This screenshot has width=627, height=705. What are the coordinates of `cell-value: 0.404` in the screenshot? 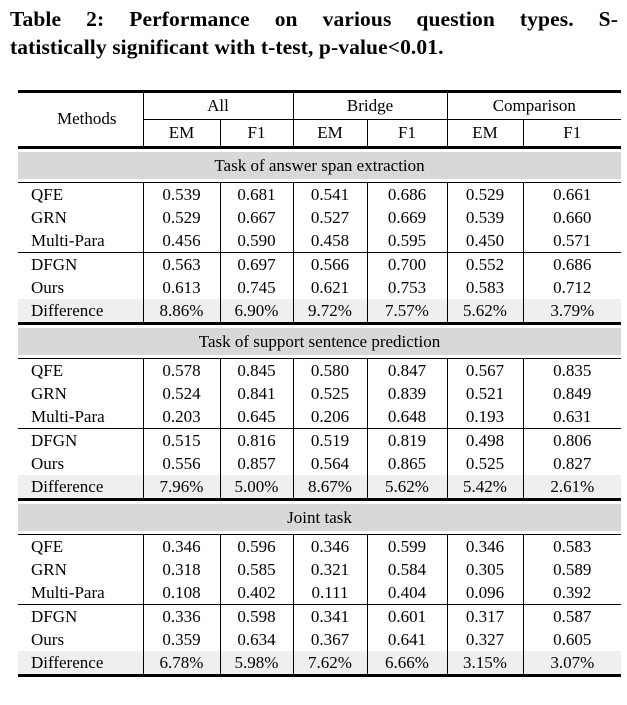 It's located at (407, 592).